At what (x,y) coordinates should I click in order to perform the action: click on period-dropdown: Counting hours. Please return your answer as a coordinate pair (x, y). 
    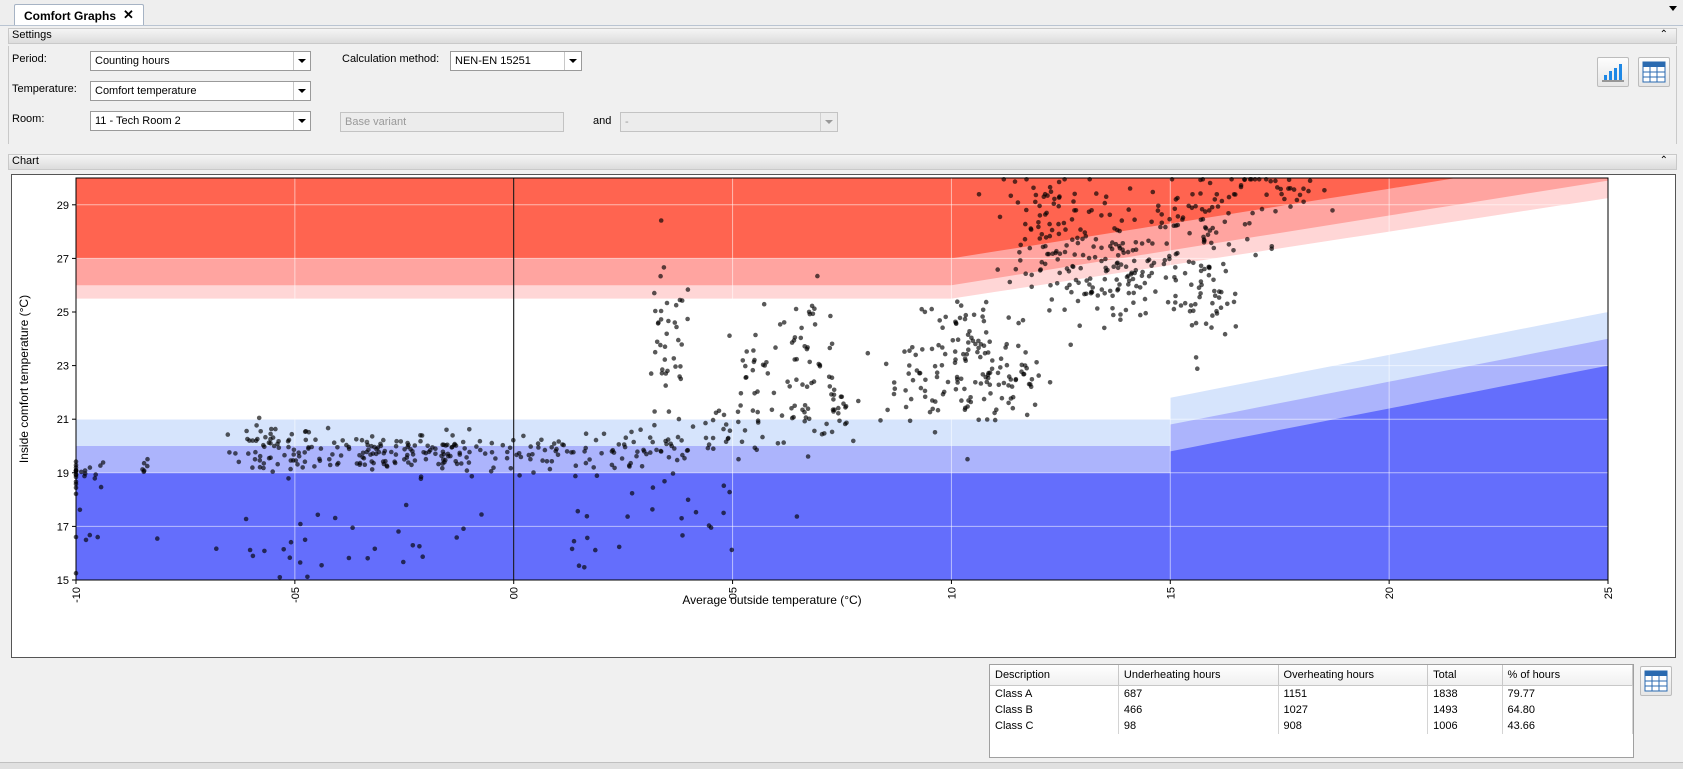
    Looking at the image, I should click on (200, 61).